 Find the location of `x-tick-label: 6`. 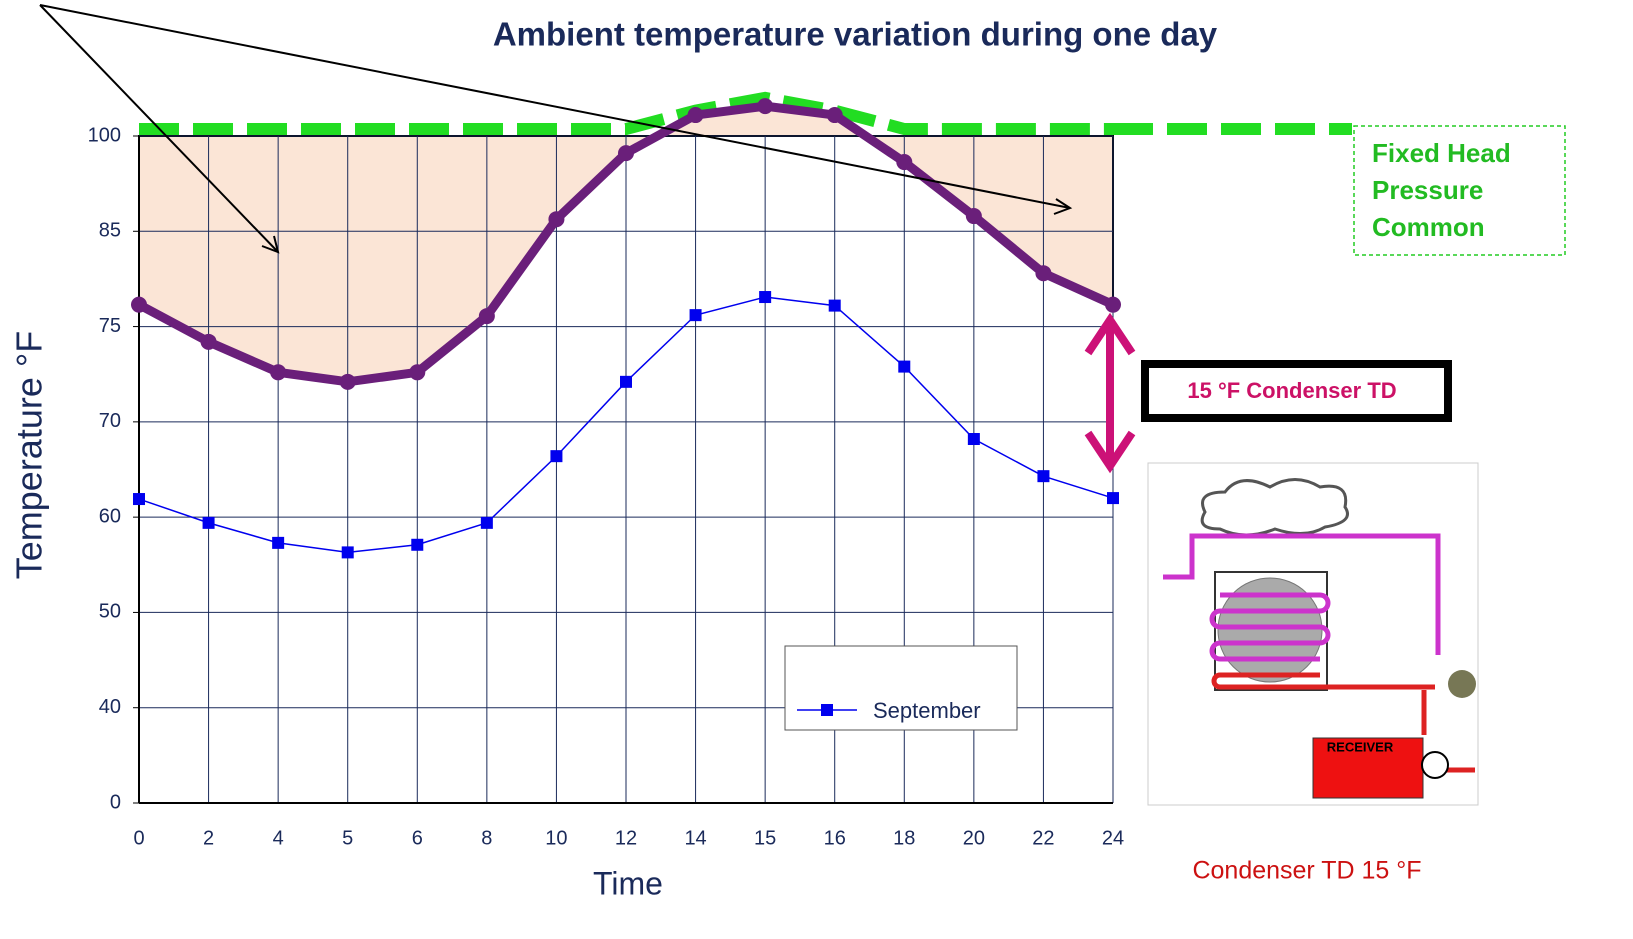

x-tick-label: 6 is located at coordinates (417, 838).